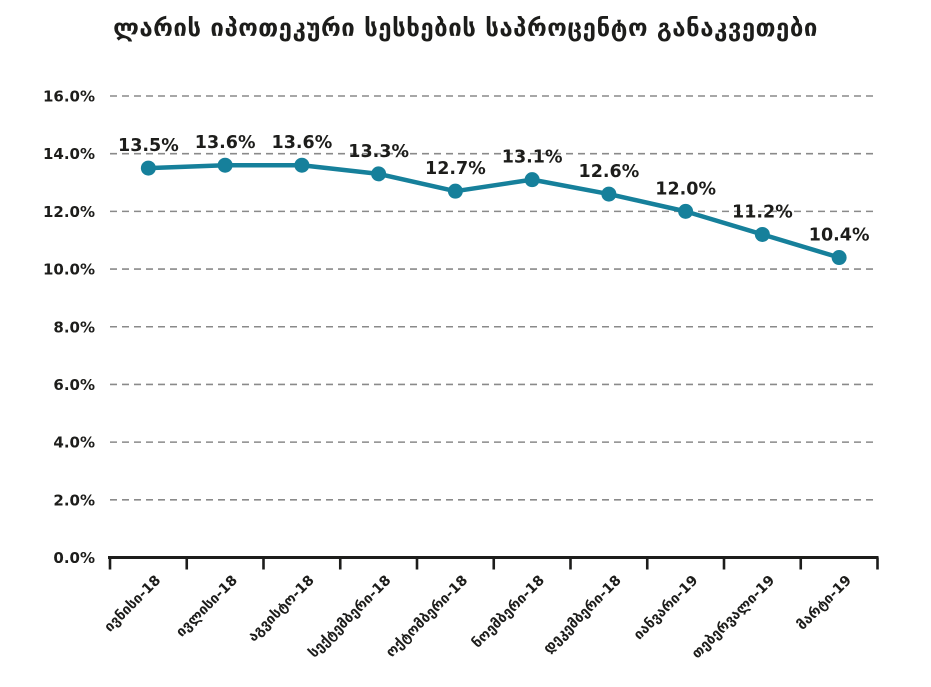 The height and width of the screenshot is (687, 931). Describe the element at coordinates (582, 615) in the screenshot. I see `x-tick-label: დეკემბერი-18` at that location.